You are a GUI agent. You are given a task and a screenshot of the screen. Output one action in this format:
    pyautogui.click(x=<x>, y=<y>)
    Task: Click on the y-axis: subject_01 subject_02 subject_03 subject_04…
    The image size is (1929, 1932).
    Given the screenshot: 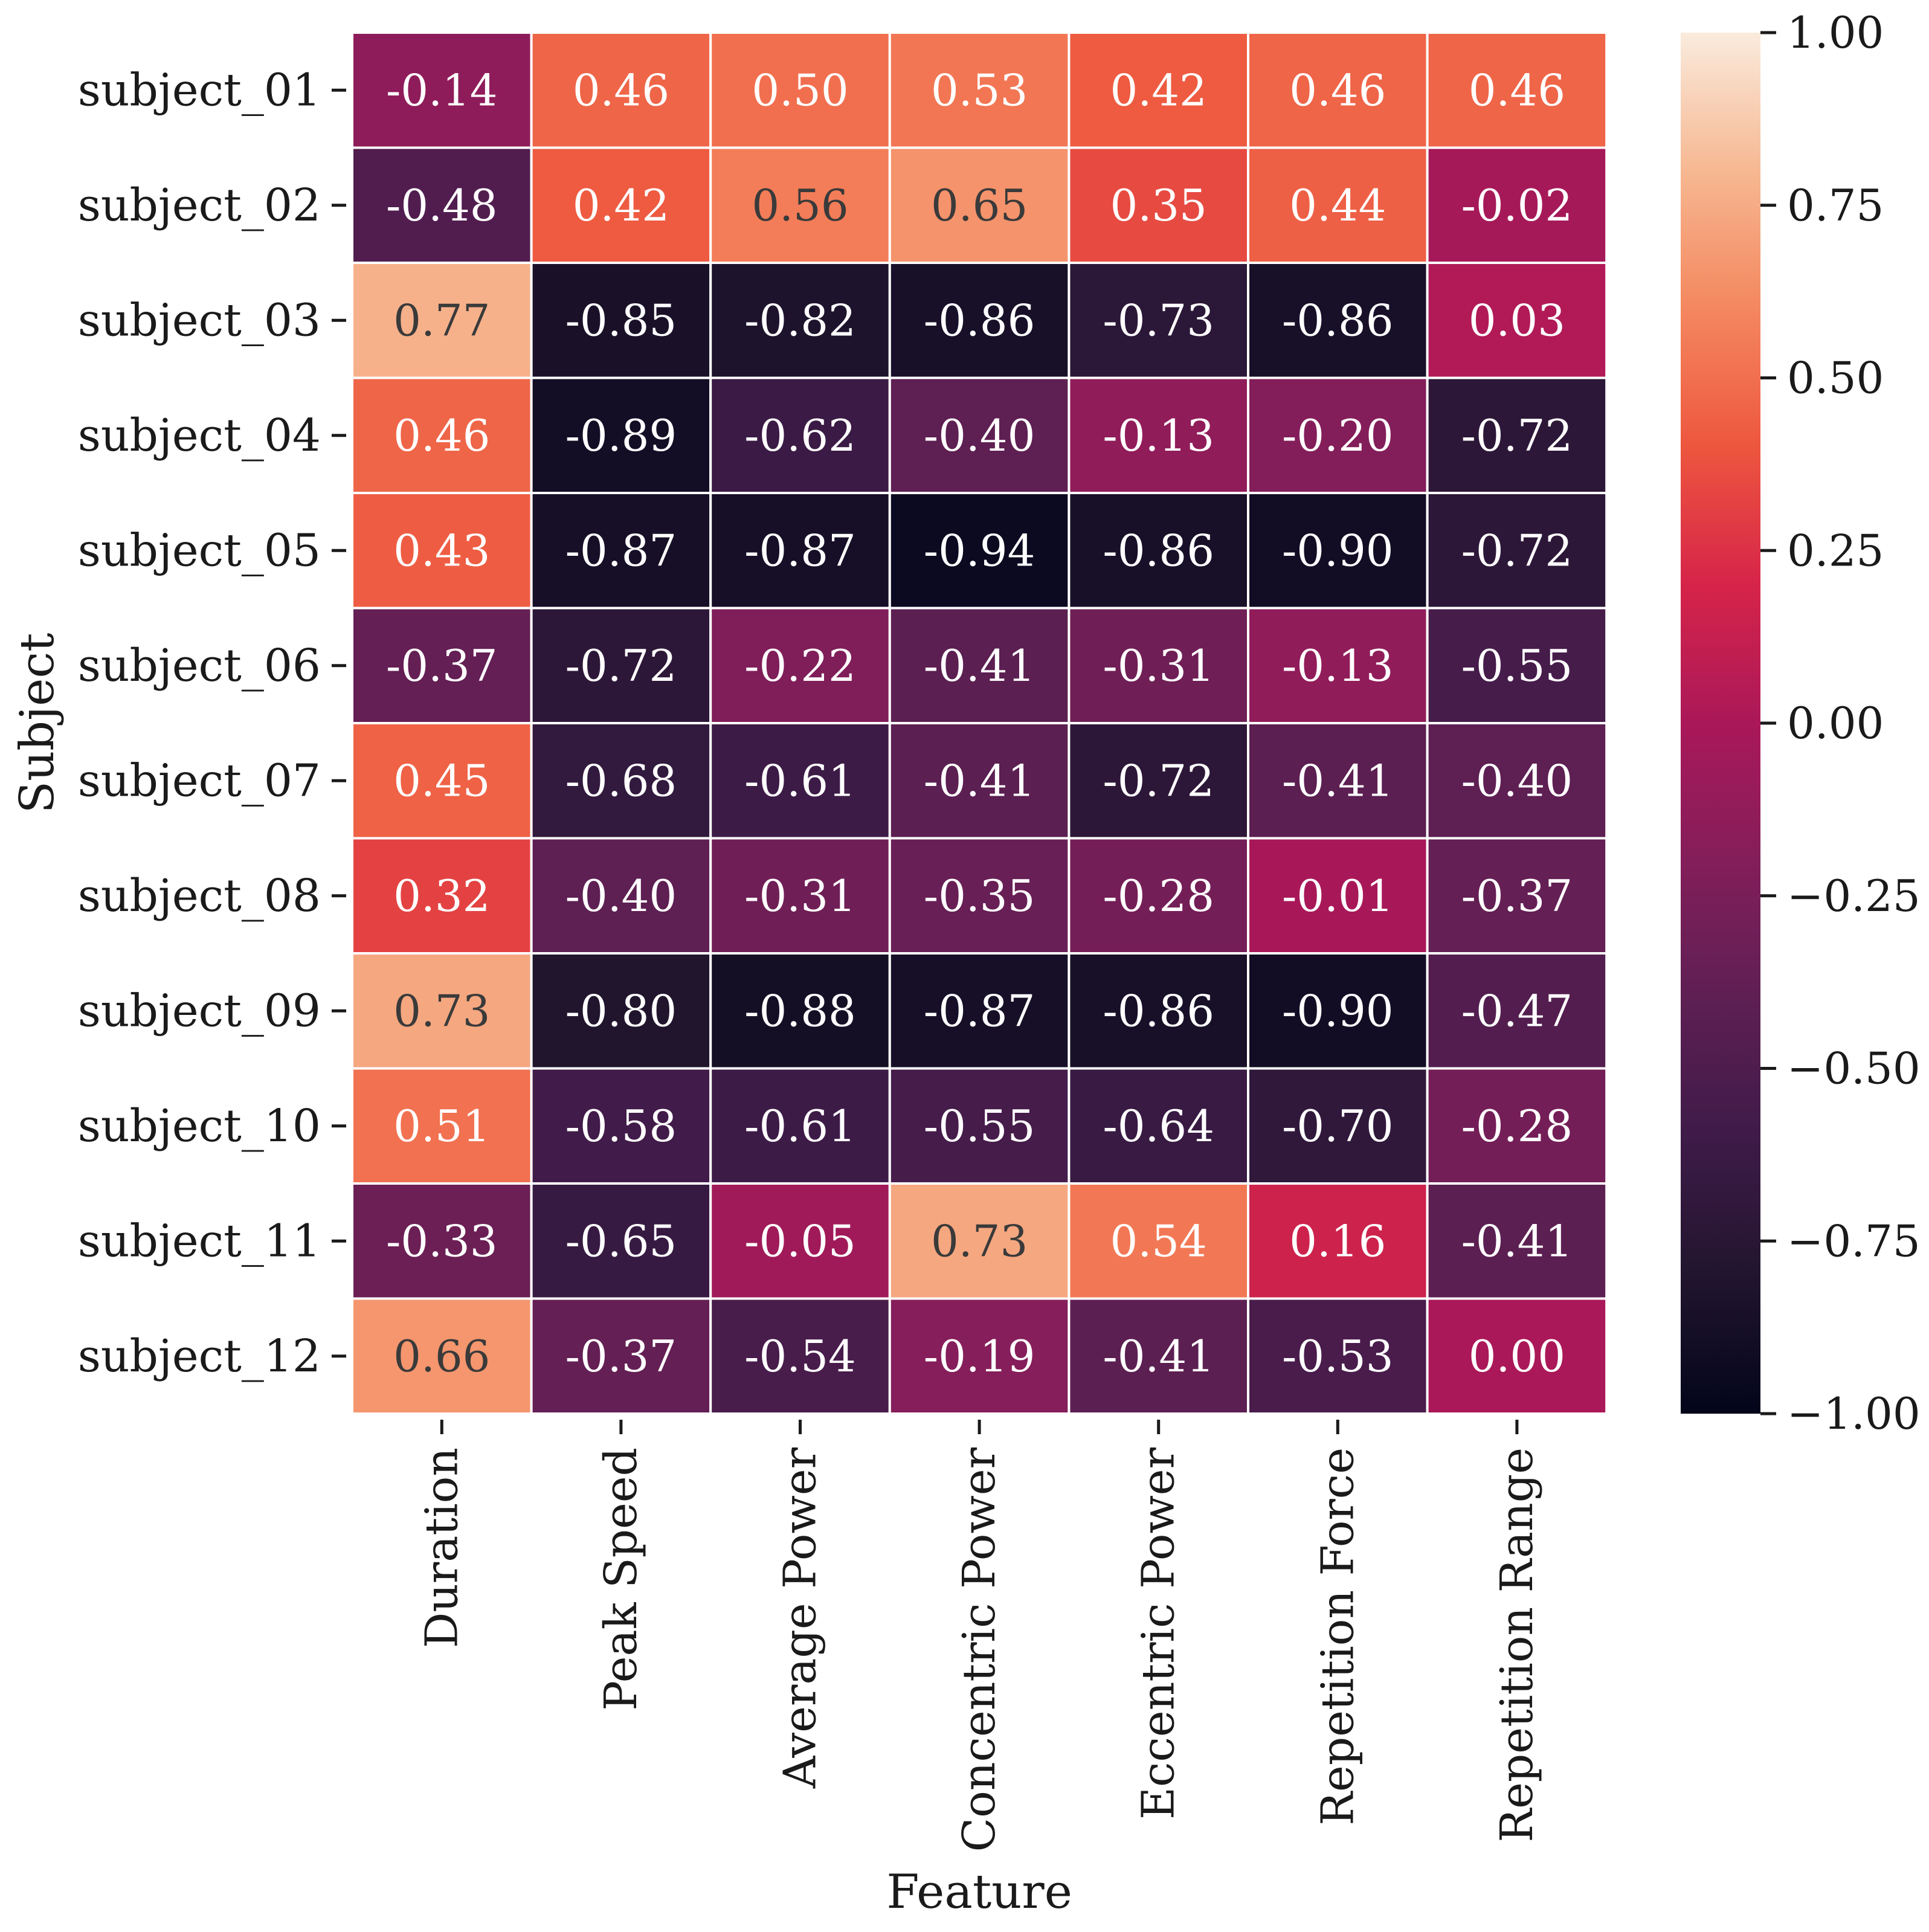 What is the action you would take?
    pyautogui.click(x=212, y=723)
    